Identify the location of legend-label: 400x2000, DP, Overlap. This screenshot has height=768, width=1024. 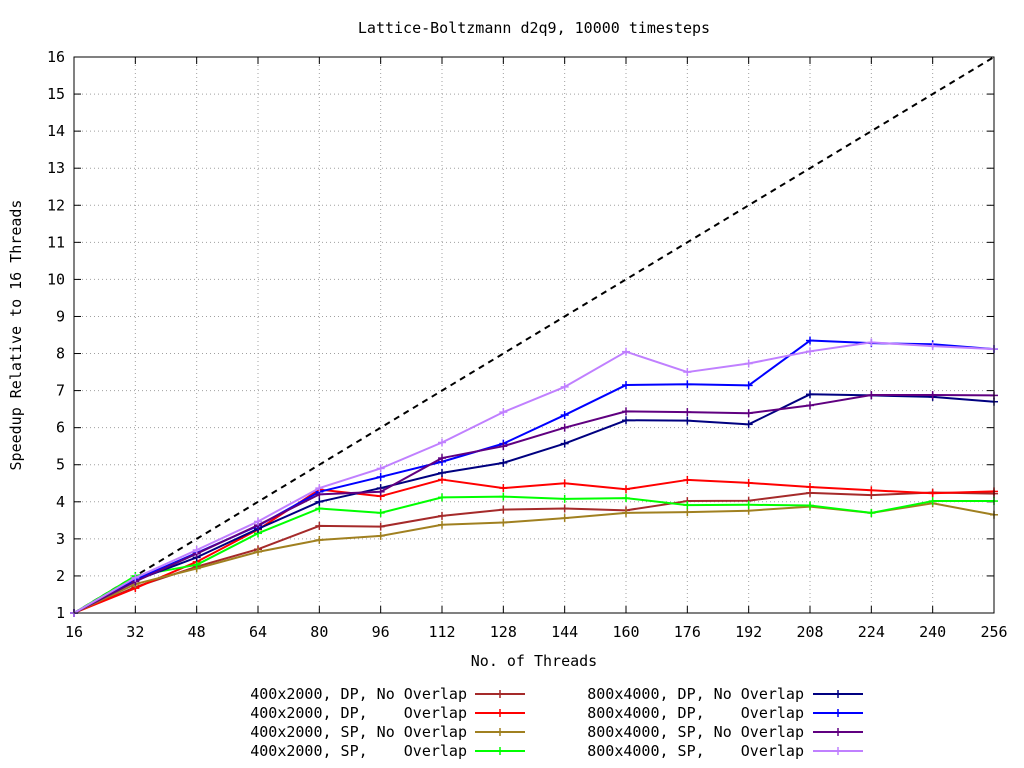
(358, 713).